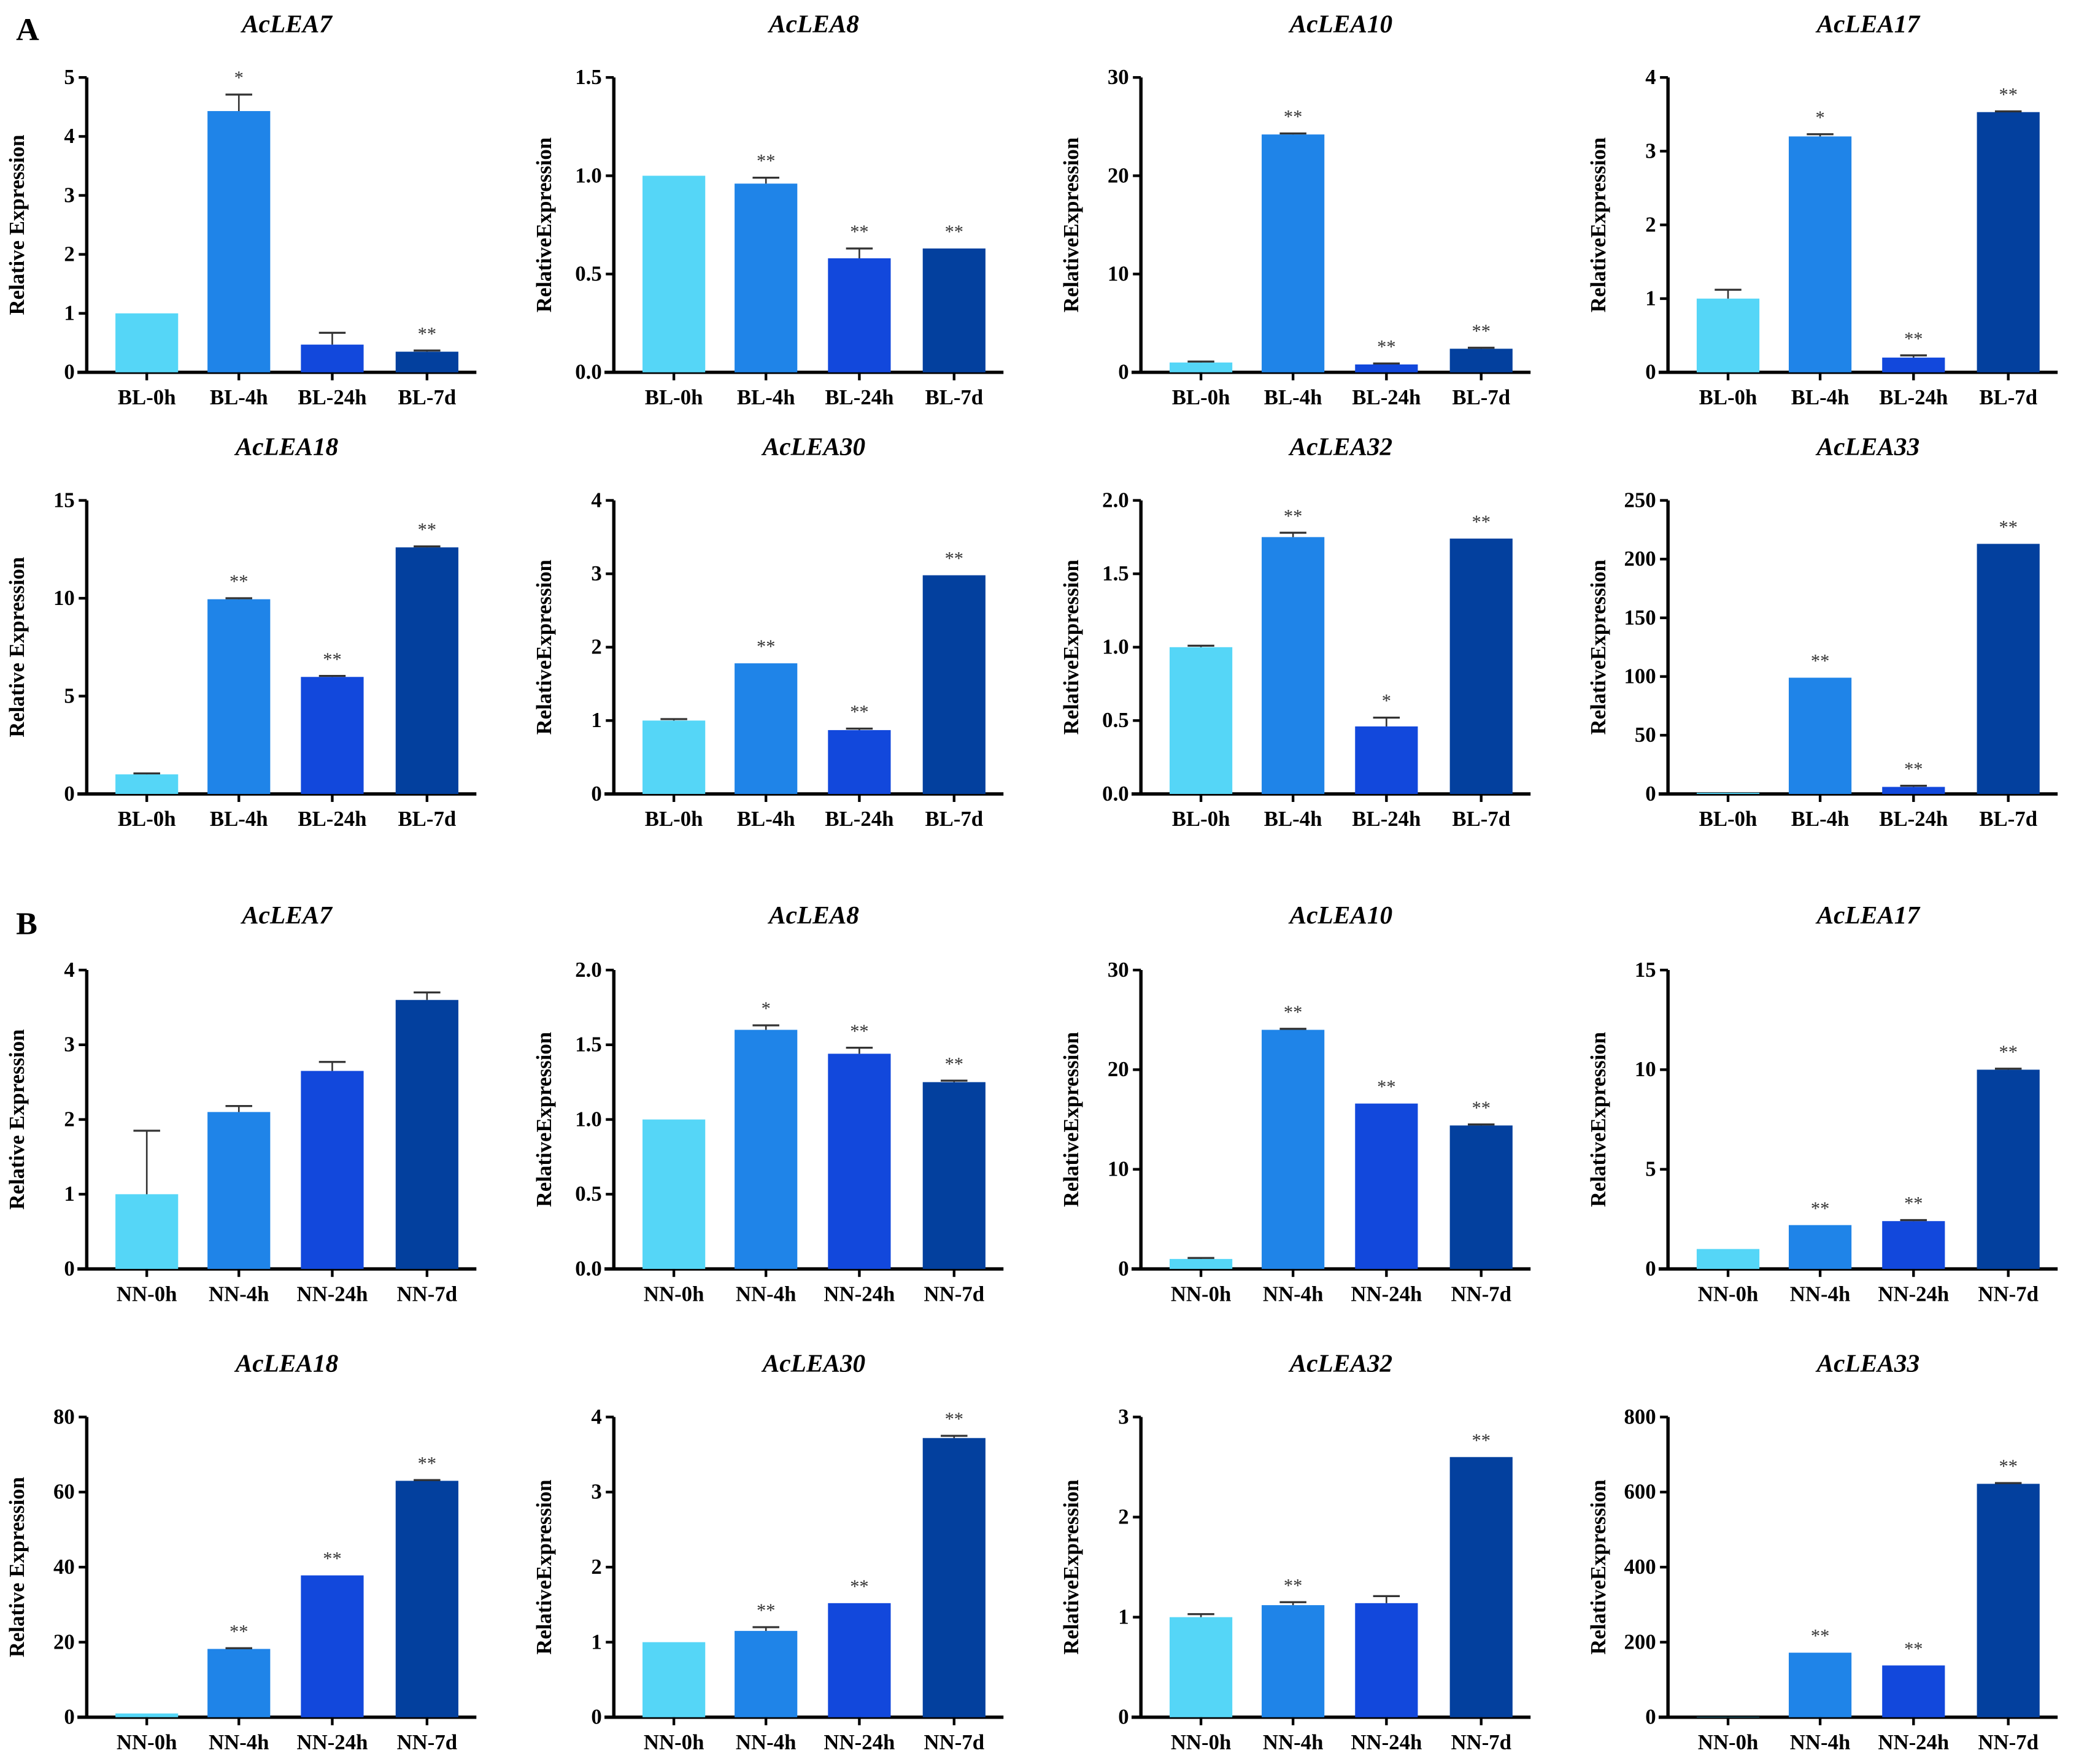  I want to click on chart-title: AcLEA8, so click(813, 915).